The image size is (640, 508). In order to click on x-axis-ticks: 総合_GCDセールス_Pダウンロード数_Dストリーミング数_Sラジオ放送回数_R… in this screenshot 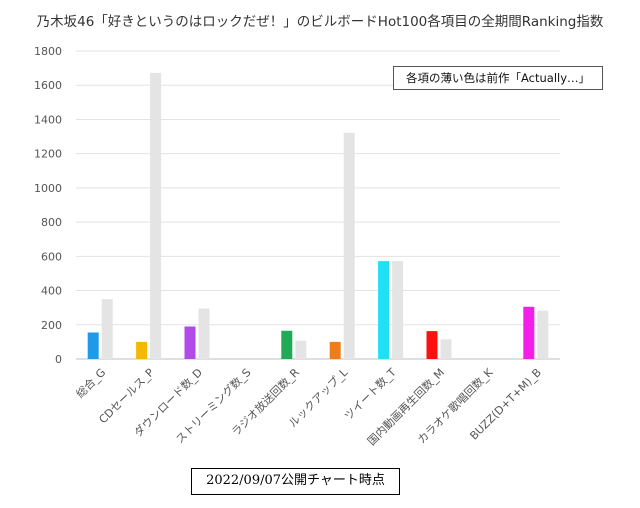, I will do `click(308, 406)`.